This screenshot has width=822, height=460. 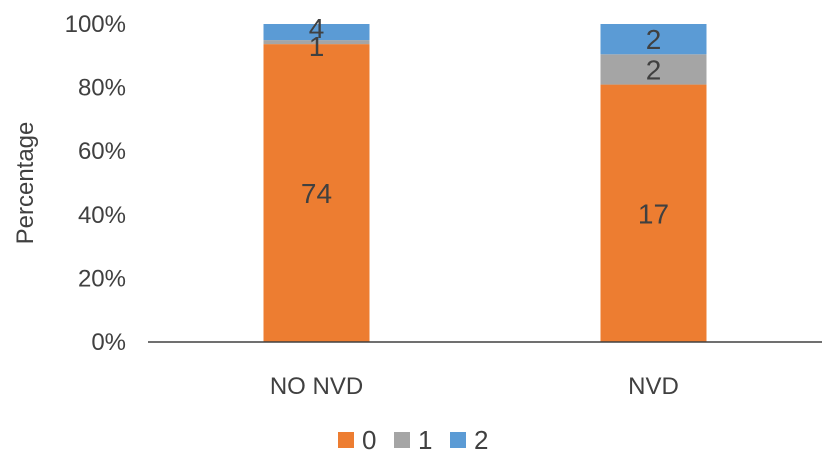 What do you see at coordinates (316, 386) in the screenshot?
I see `x-tick-label: NO NVD` at bounding box center [316, 386].